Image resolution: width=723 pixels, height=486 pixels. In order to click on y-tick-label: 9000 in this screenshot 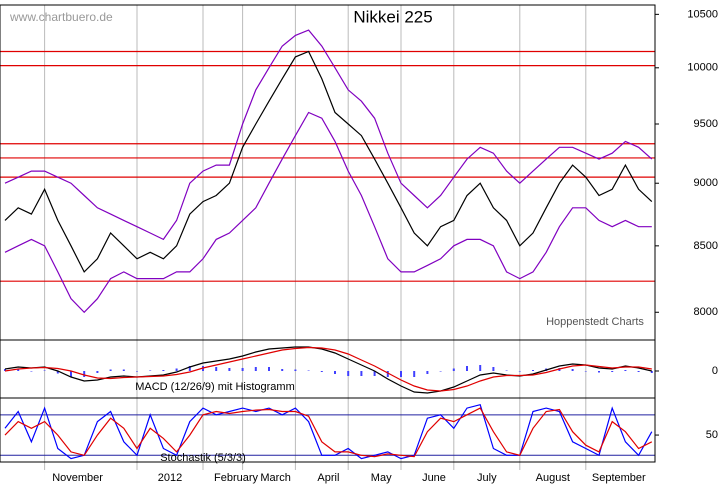, I will do `click(706, 183)`.